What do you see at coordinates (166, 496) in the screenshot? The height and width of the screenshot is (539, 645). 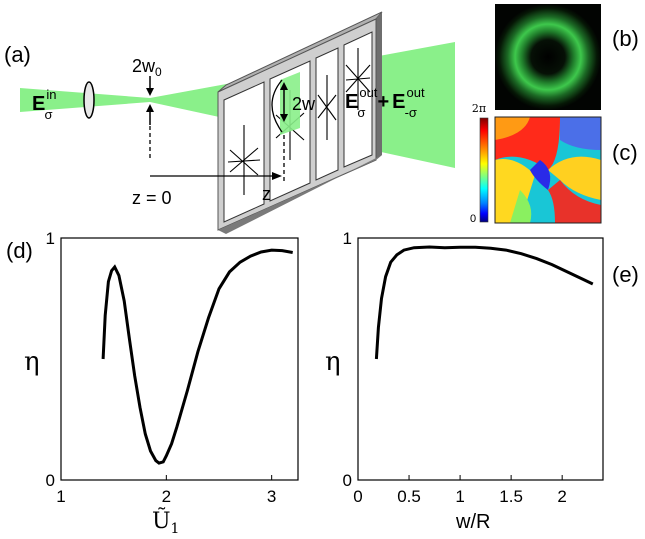 I see `chart-d-xtick-label: 2` at bounding box center [166, 496].